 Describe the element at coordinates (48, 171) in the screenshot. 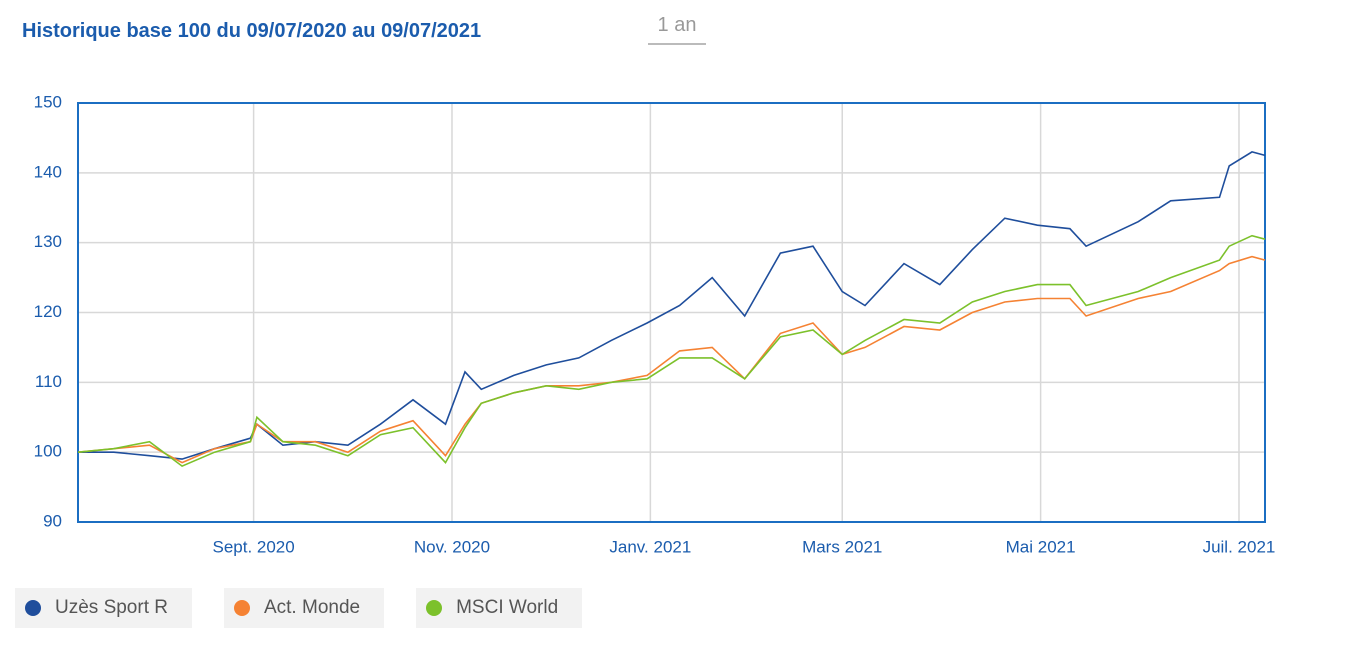

I see `y-tick-label: 140` at that location.